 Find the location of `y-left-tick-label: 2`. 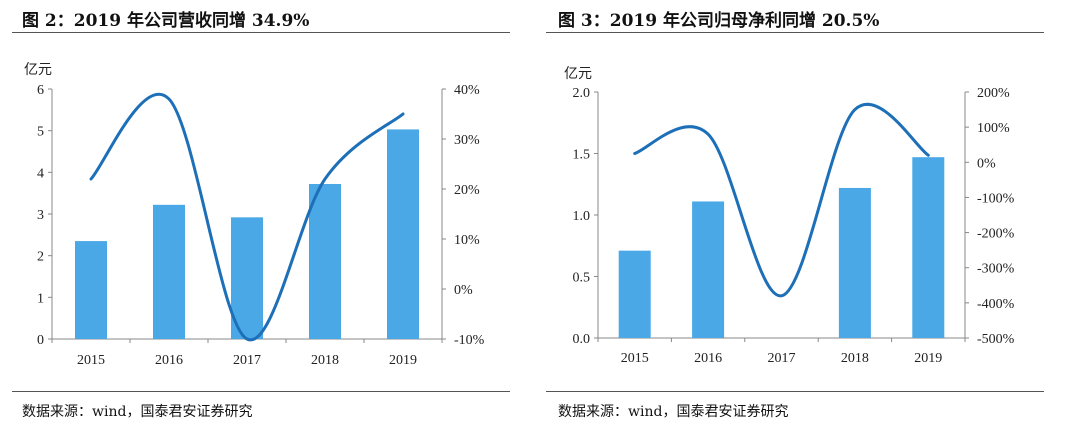

y-left-tick-label: 2 is located at coordinates (40, 257).